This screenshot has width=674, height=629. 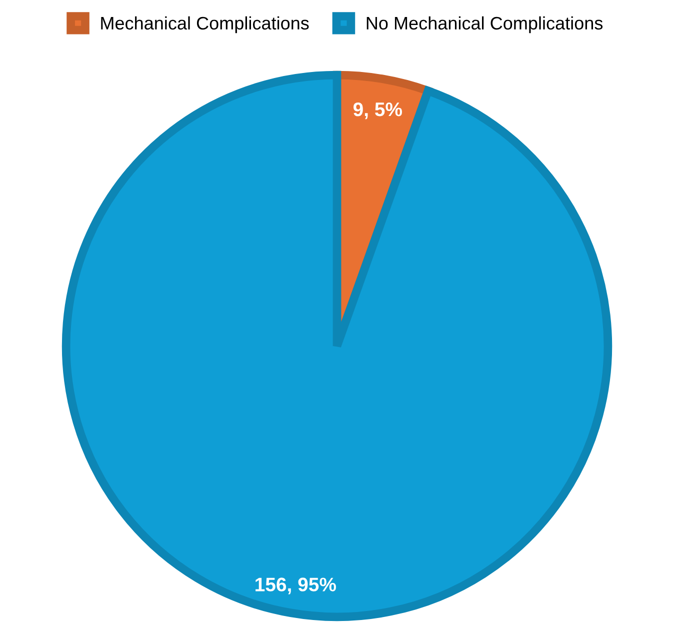 I want to click on legend-label: No Mechanical Complications, so click(x=484, y=25).